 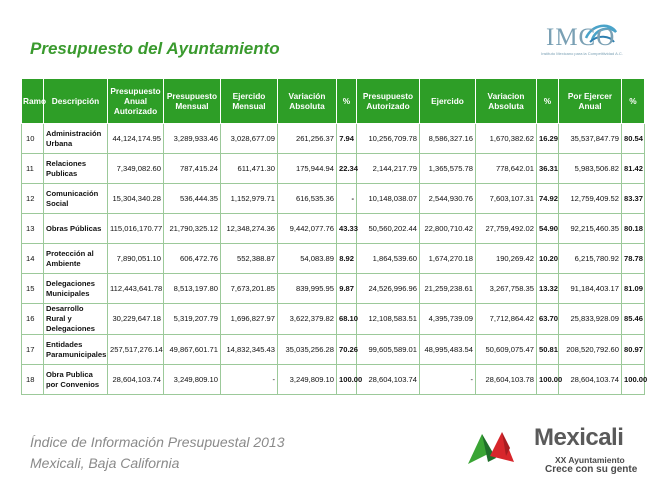 What do you see at coordinates (547, 168) in the screenshot?
I see `cell-pct2: 36.31` at bounding box center [547, 168].